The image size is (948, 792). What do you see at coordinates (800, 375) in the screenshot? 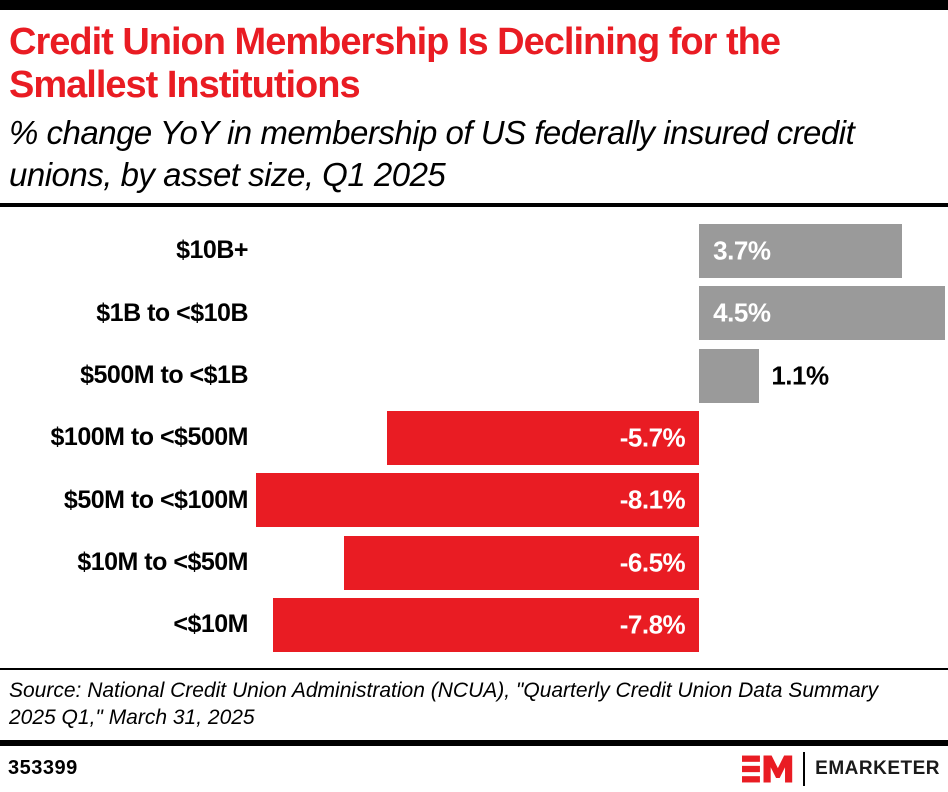
I see `value-label: 1.1%` at bounding box center [800, 375].